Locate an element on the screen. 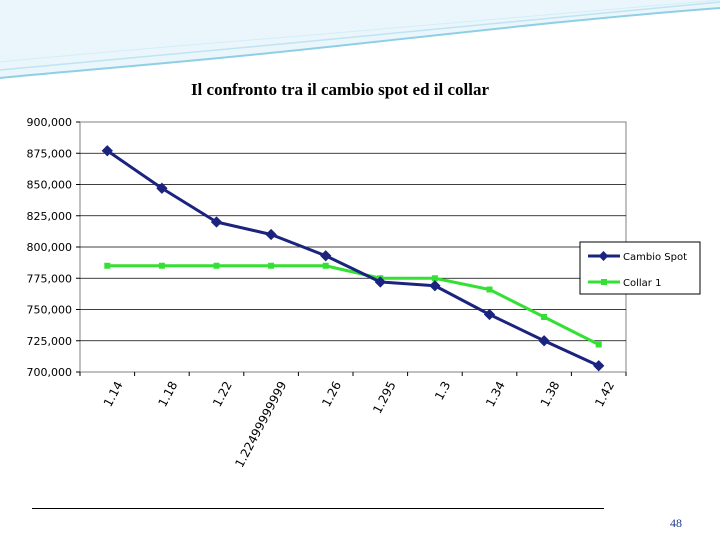 The height and width of the screenshot is (540, 720). x-tick-label: 1.22499999999 is located at coordinates (260, 424).